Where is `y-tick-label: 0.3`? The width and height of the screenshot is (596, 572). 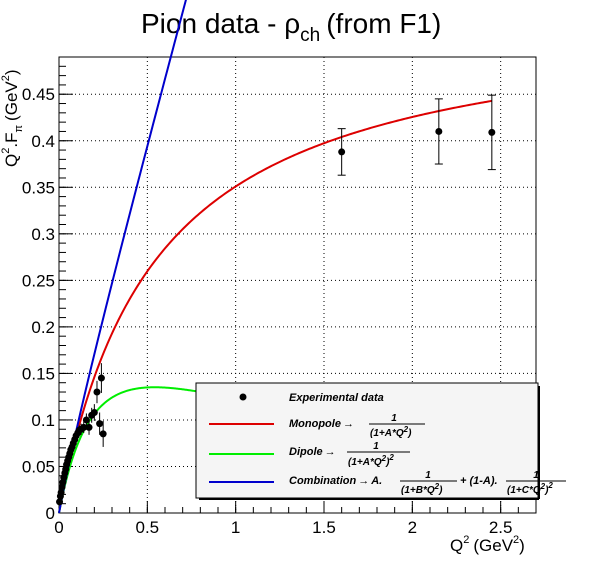
y-tick-label: 0.3 is located at coordinates (43, 234).